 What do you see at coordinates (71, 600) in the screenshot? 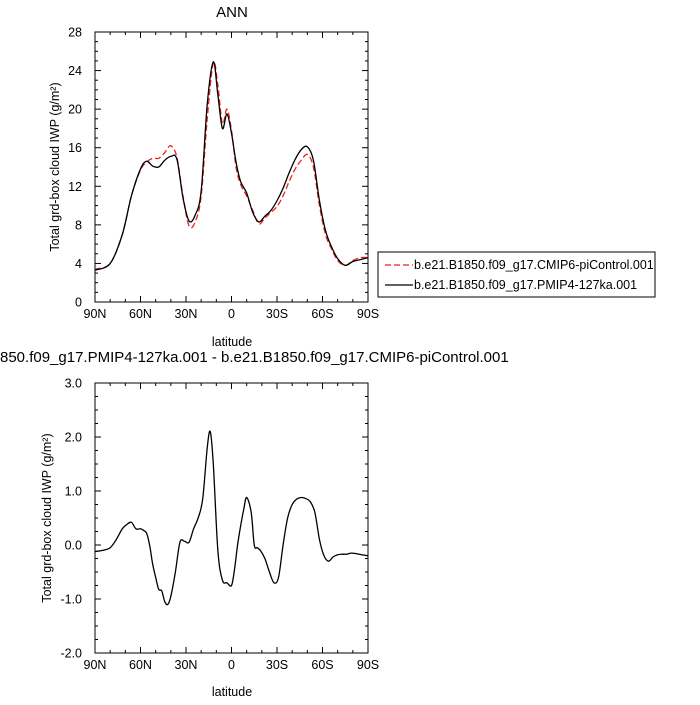
I see `y-tick-label: -1.0` at bounding box center [71, 600].